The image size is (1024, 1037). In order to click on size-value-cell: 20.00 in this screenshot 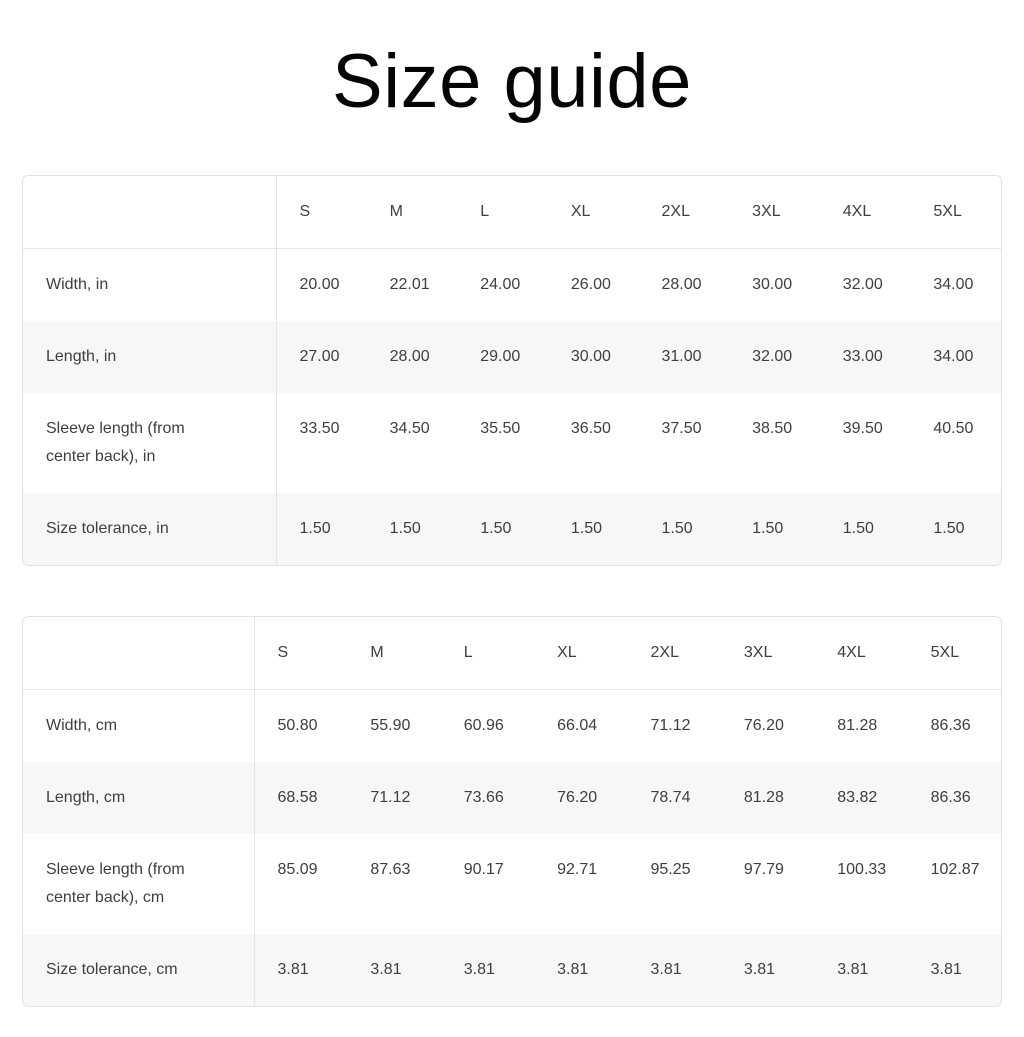, I will do `click(319, 284)`.